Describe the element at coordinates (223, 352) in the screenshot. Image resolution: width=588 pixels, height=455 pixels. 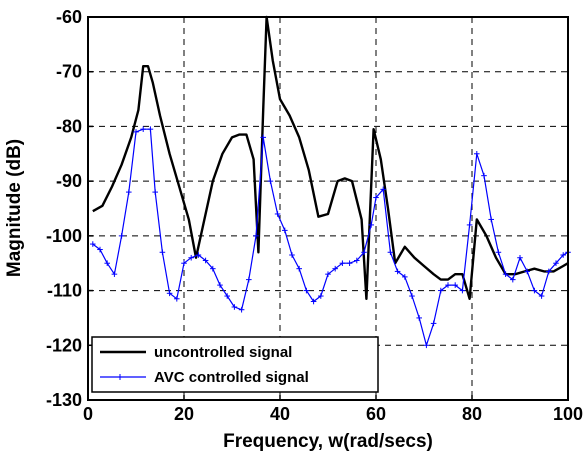
I see `legend-label: uncontrolled signal` at that location.